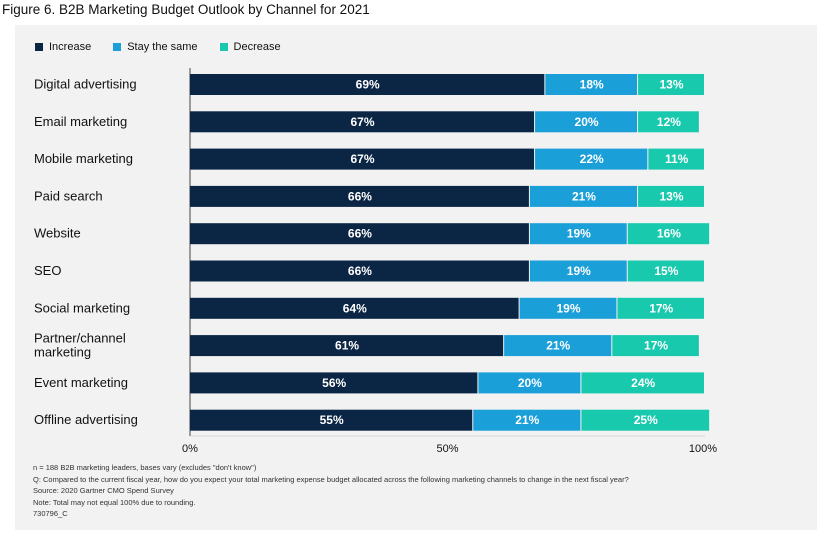  What do you see at coordinates (117, 47) in the screenshot?
I see `legend-swatch-stay-the-same` at bounding box center [117, 47].